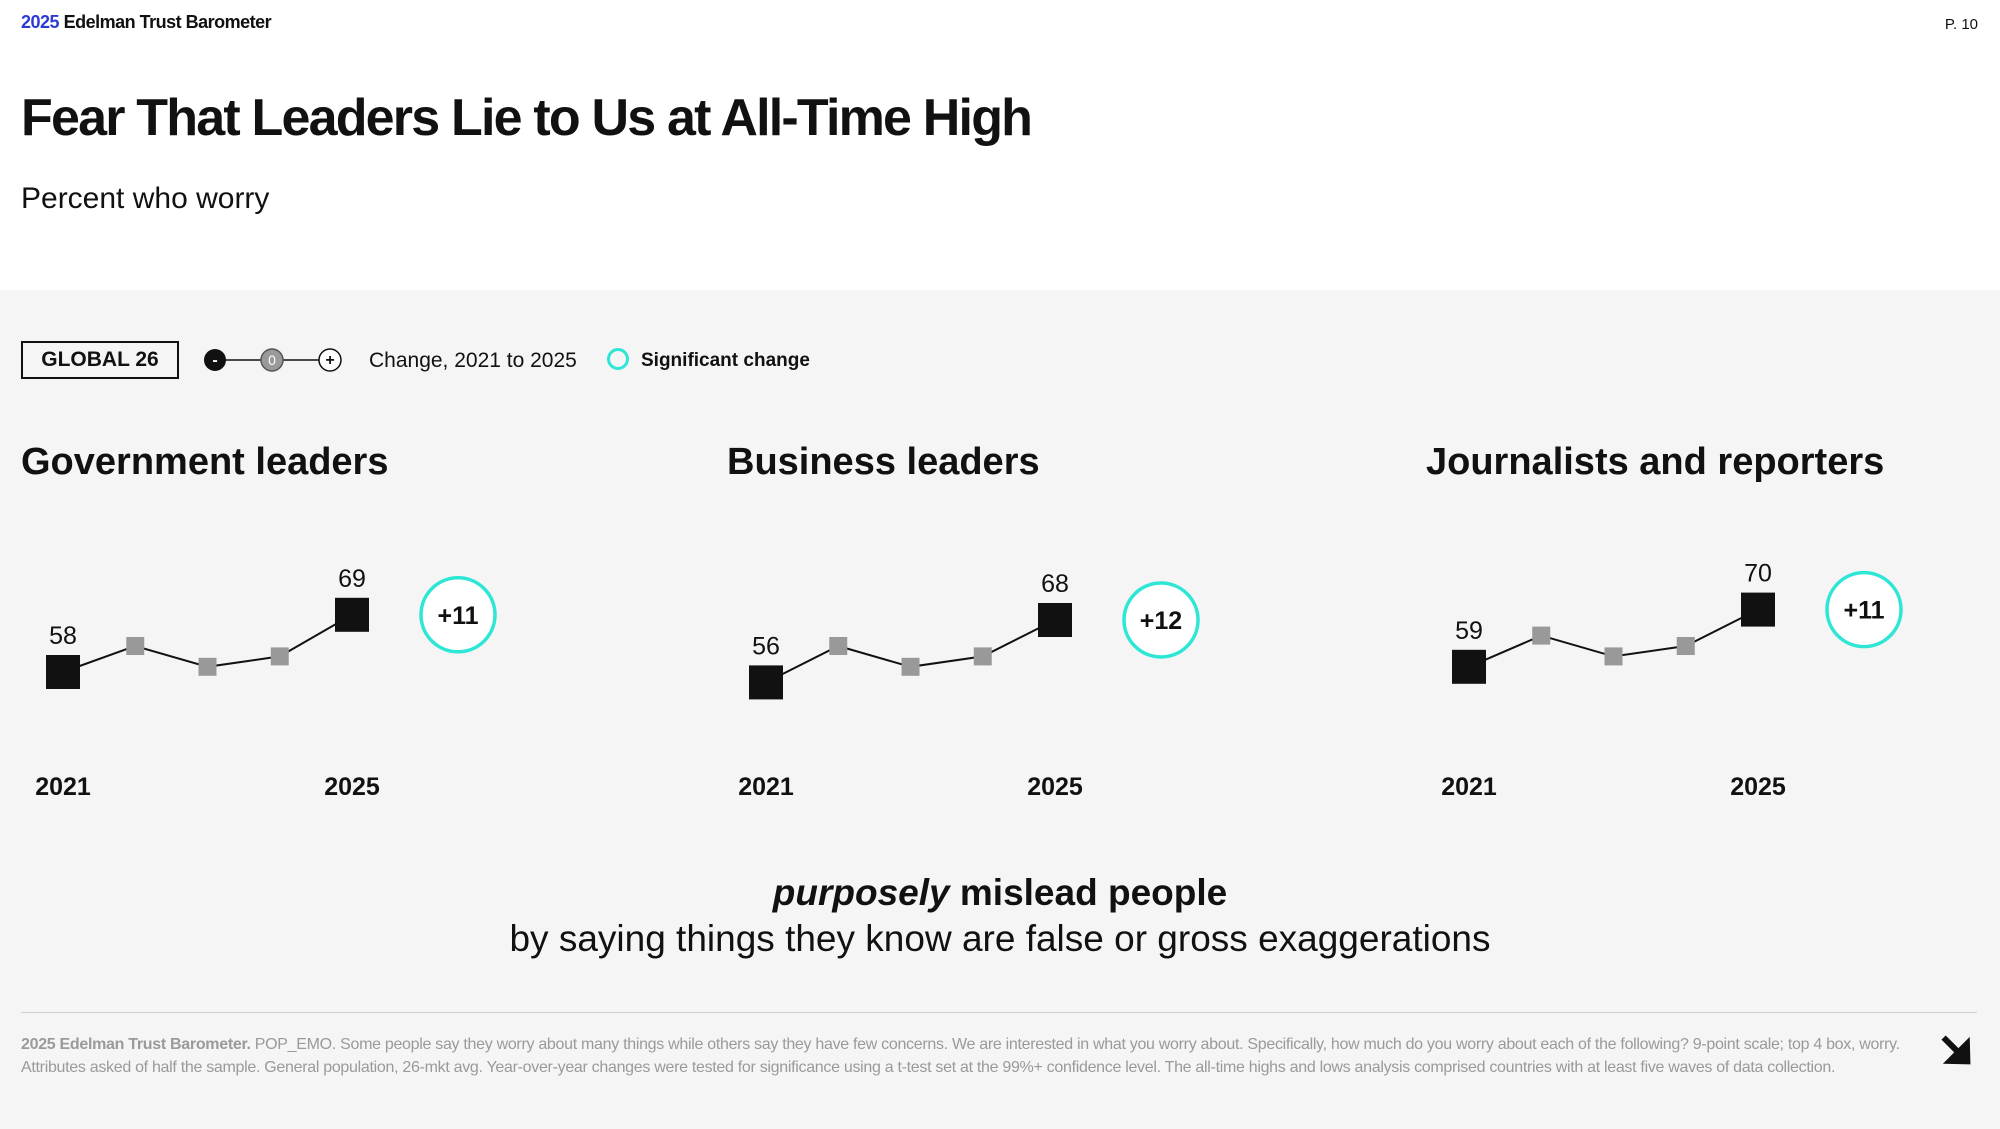  Describe the element at coordinates (329, 360) in the screenshot. I see `scale-plus-label: +` at that location.